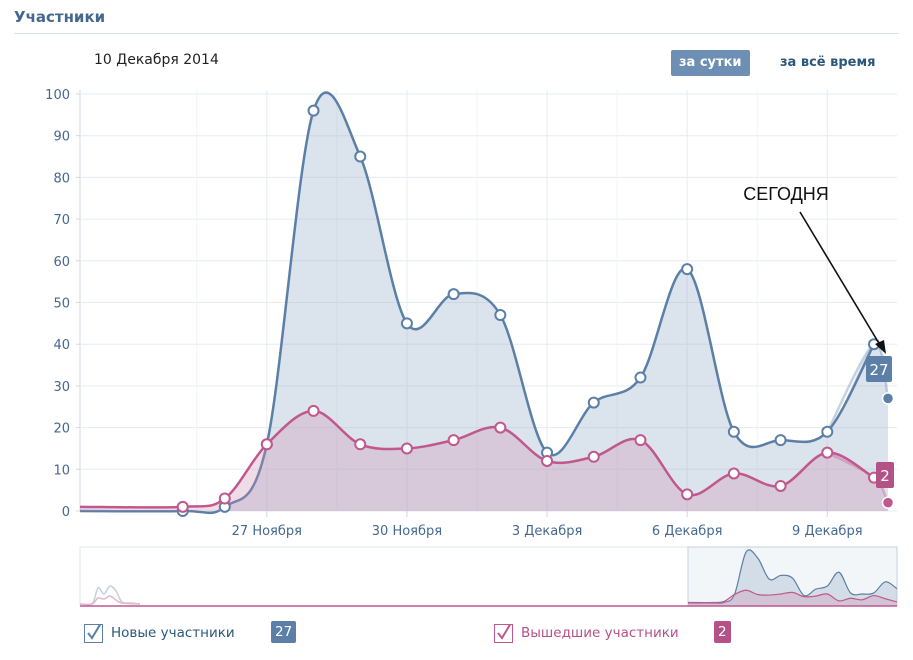 The width and height of the screenshot is (913, 660). Describe the element at coordinates (710, 63) in the screenshot. I see `period-day-button: за сутки` at that location.